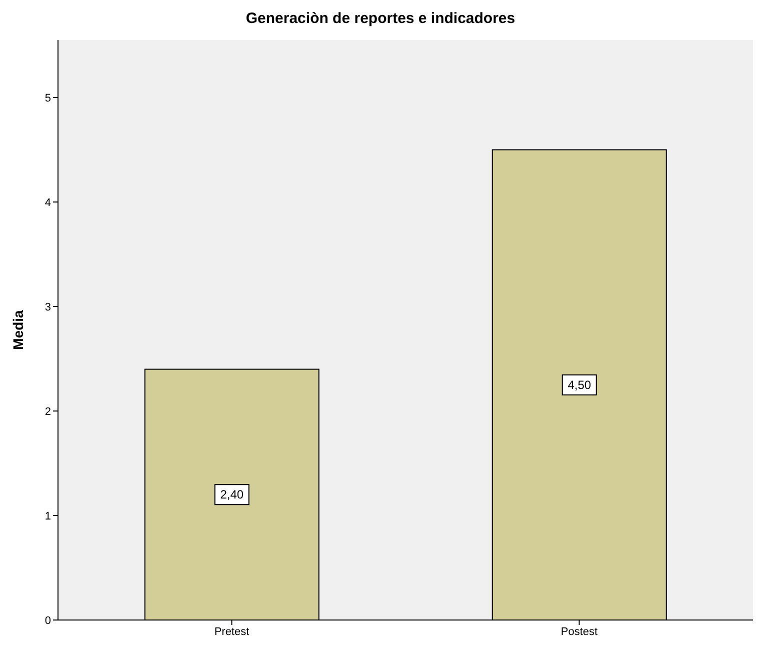 The width and height of the screenshot is (761, 648). What do you see at coordinates (47, 98) in the screenshot?
I see `y-tick-label: 5` at bounding box center [47, 98].